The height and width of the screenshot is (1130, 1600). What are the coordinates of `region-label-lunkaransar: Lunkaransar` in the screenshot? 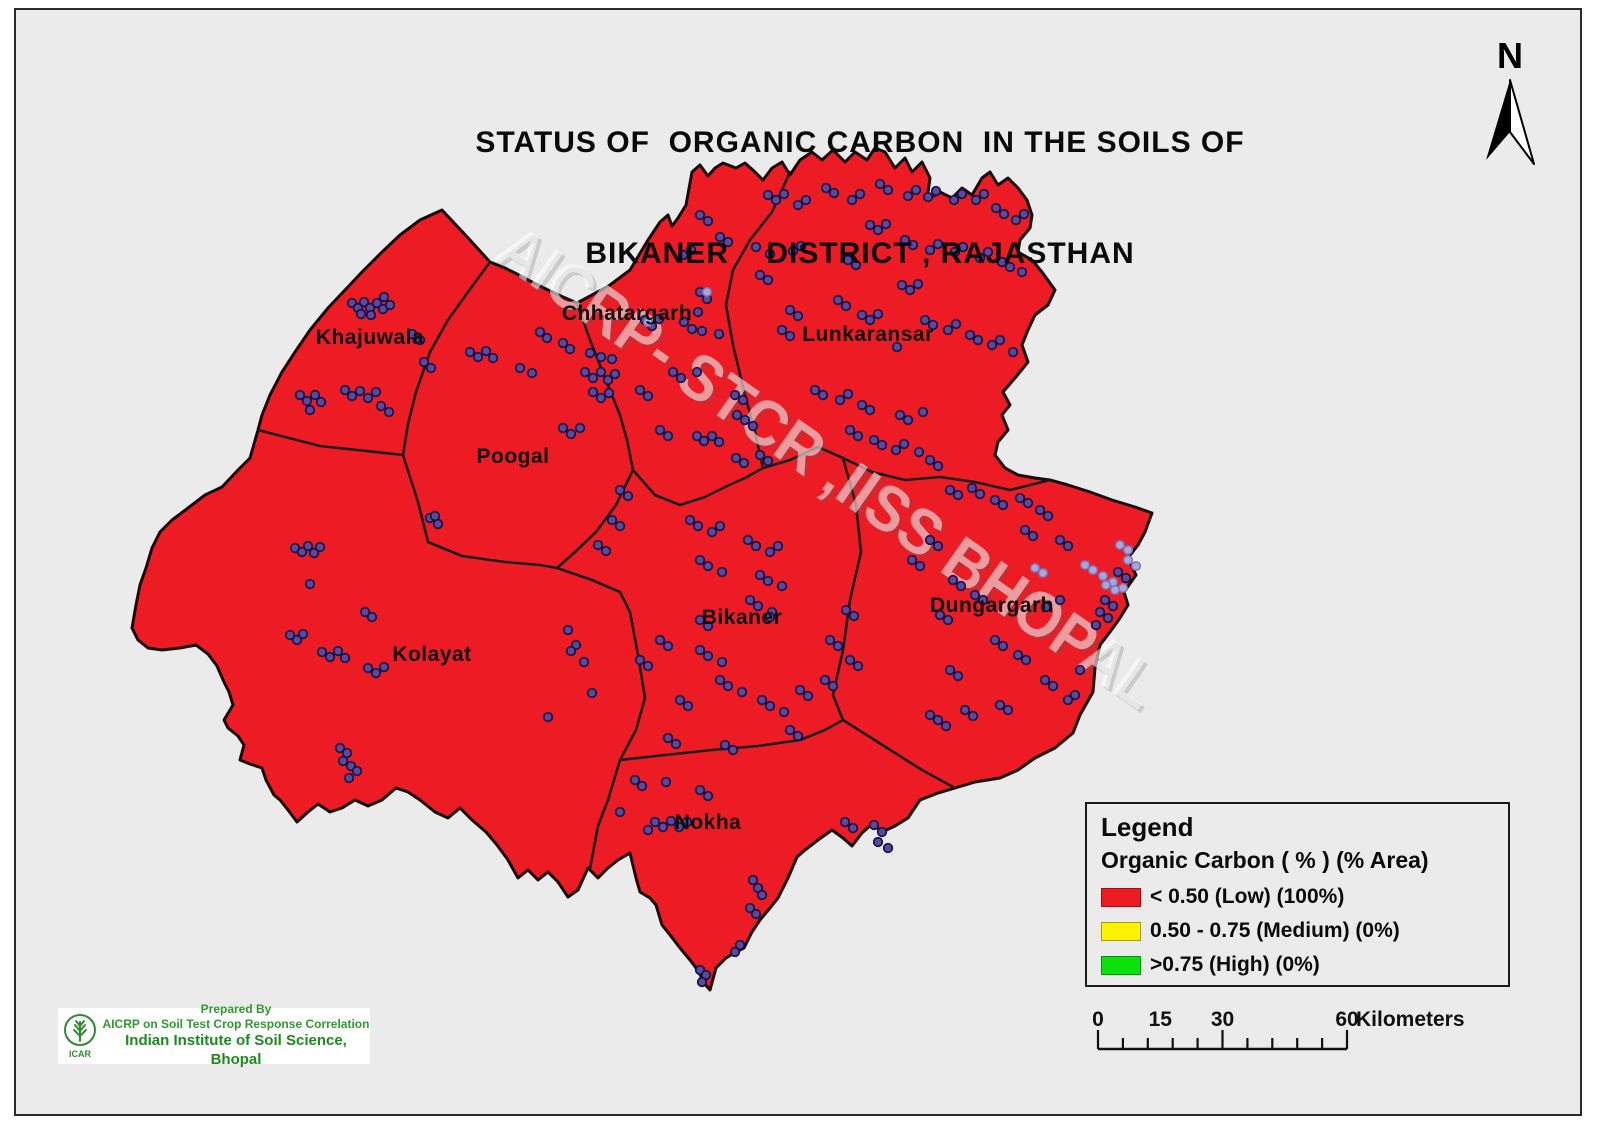 It's located at (868, 334).